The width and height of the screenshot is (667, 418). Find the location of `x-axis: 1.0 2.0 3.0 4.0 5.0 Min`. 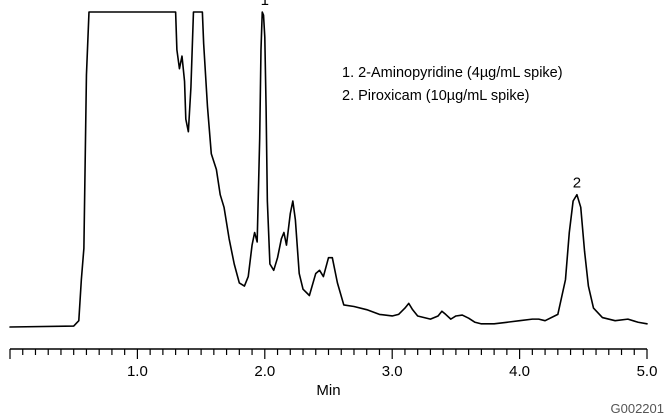

x-axis: 1.0 2.0 3.0 4.0 5.0 Min is located at coordinates (333, 373).